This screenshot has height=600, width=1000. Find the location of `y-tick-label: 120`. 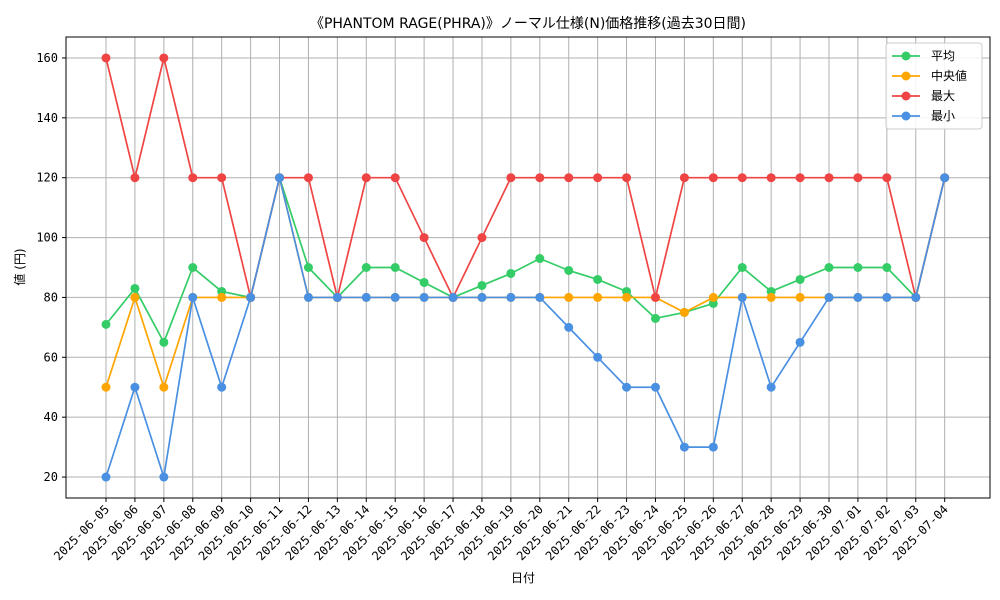

y-tick-label: 120 is located at coordinates (47, 178).